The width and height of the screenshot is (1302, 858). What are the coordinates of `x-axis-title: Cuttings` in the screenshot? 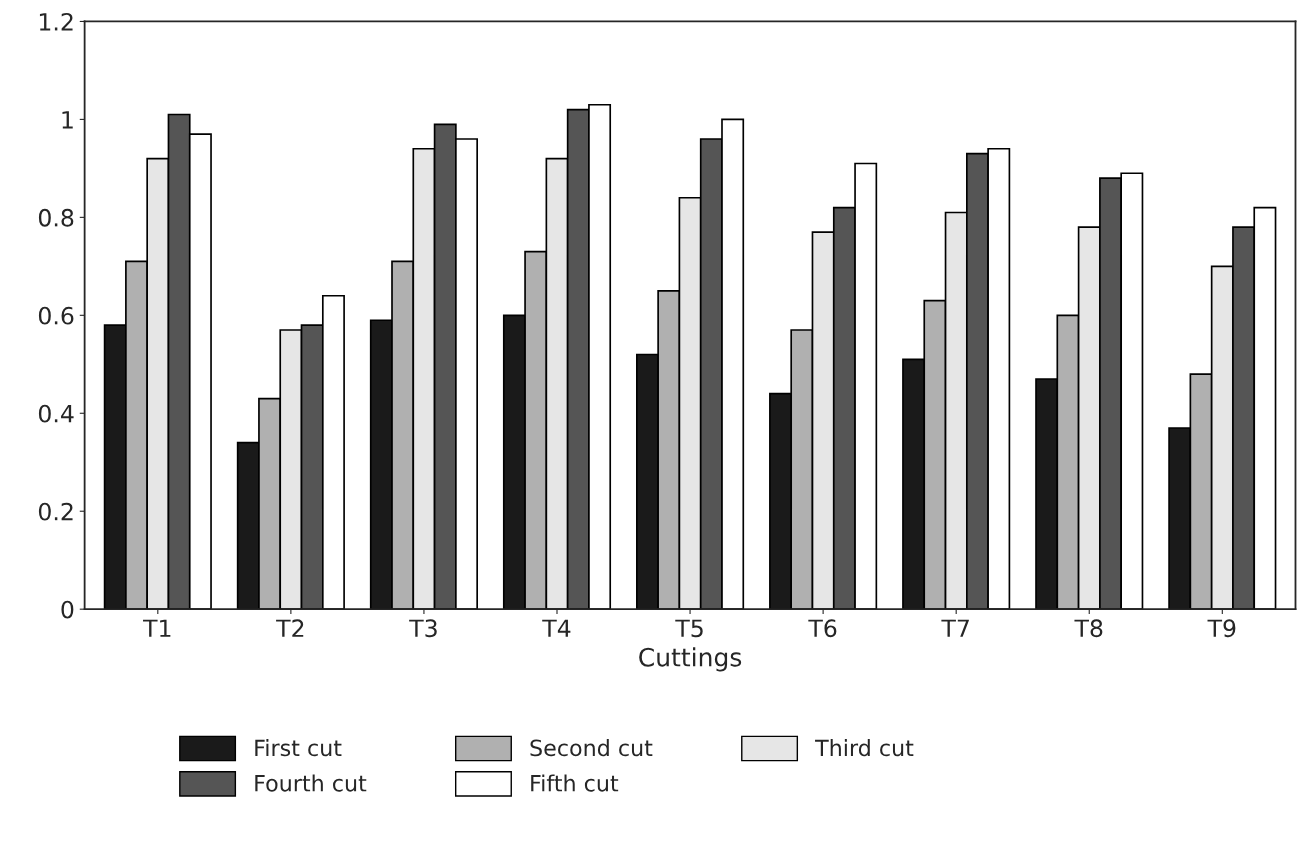 It's located at (690, 659).